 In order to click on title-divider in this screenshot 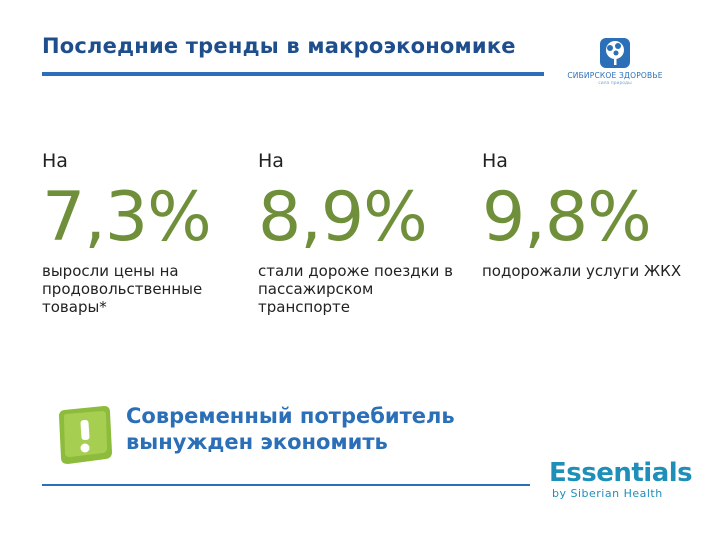, I will do `click(293, 74)`.